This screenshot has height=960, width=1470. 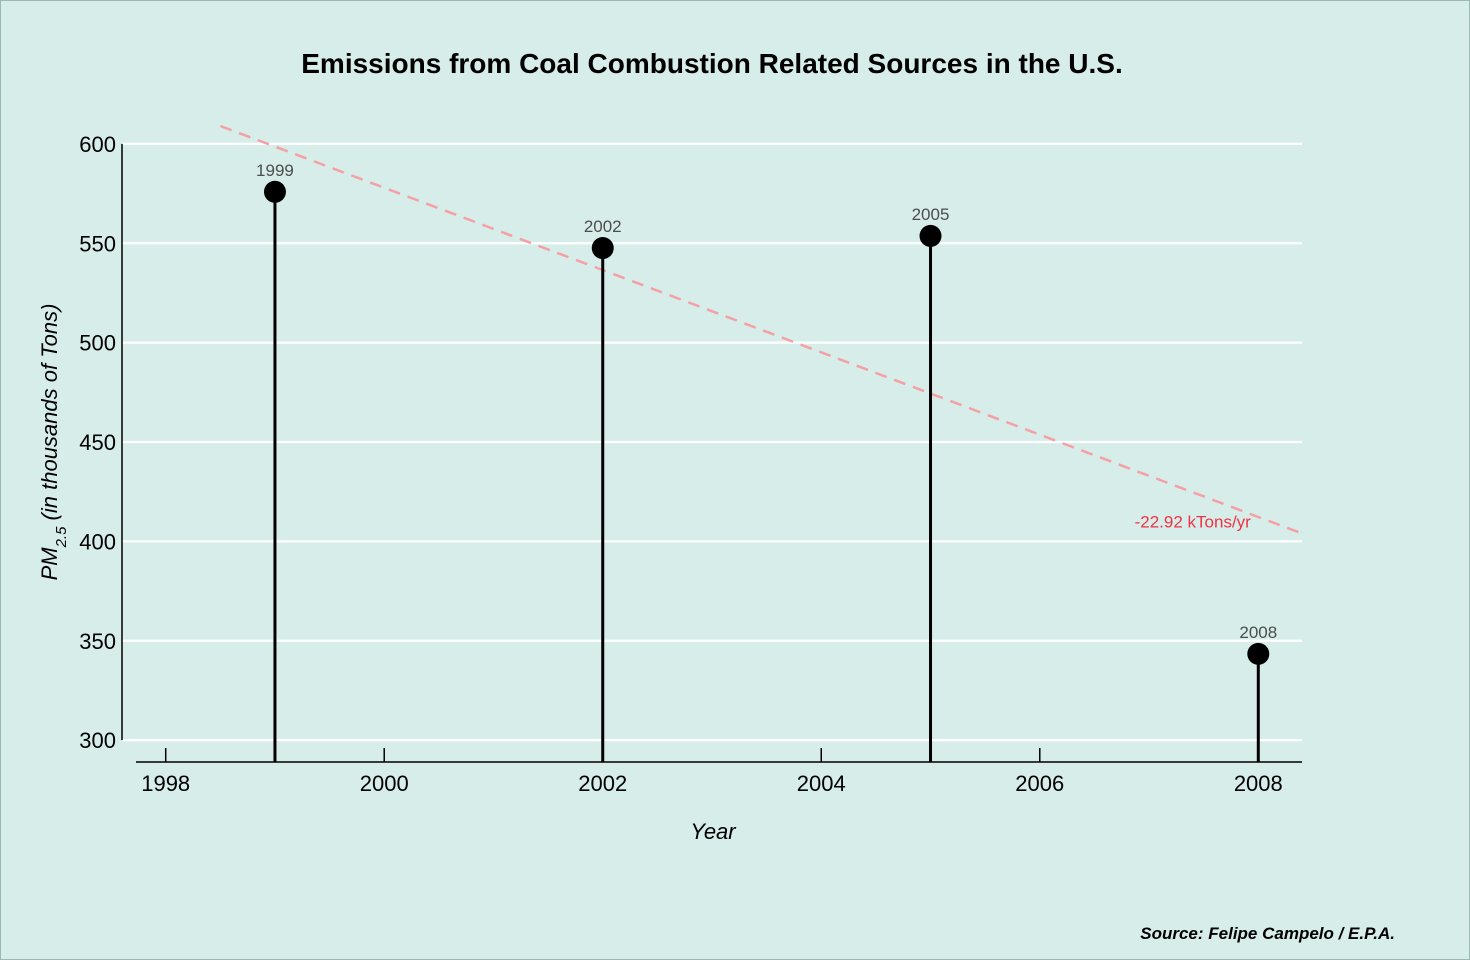 What do you see at coordinates (603, 226) in the screenshot?
I see `point-label-2002: 2002` at bounding box center [603, 226].